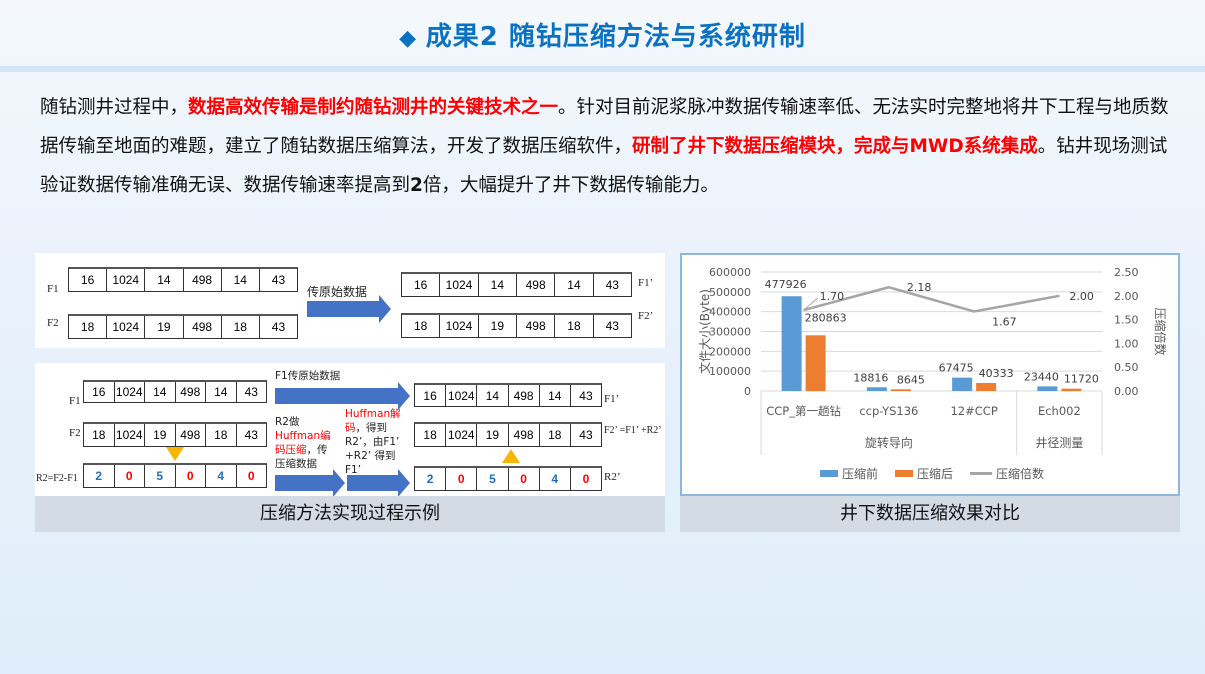 The height and width of the screenshot is (674, 1205). Describe the element at coordinates (1126, 391) in the screenshot. I see `y2-tick-label: 0.00` at that location.